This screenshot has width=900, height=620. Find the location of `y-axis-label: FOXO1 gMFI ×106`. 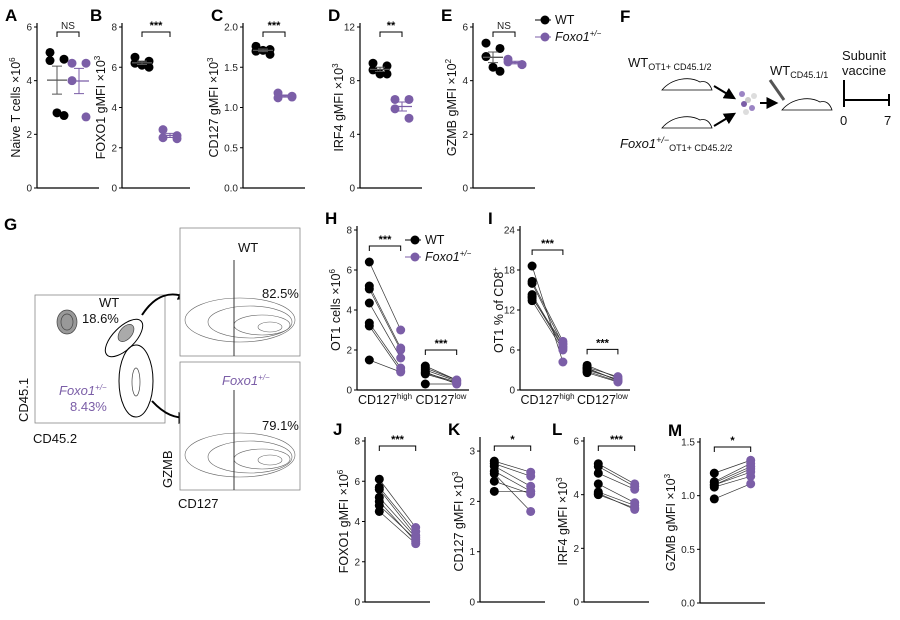

y-axis-label: FOXO1 gMFI ×106 is located at coordinates (343, 521).